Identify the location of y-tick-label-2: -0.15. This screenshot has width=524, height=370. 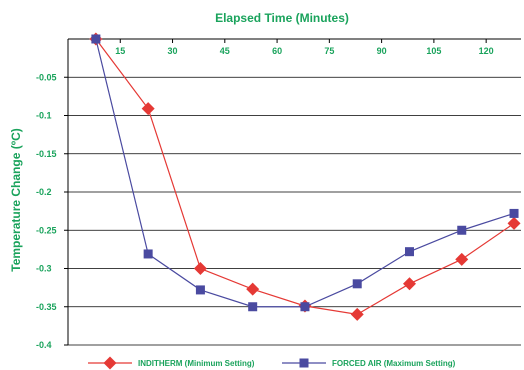
(46, 154).